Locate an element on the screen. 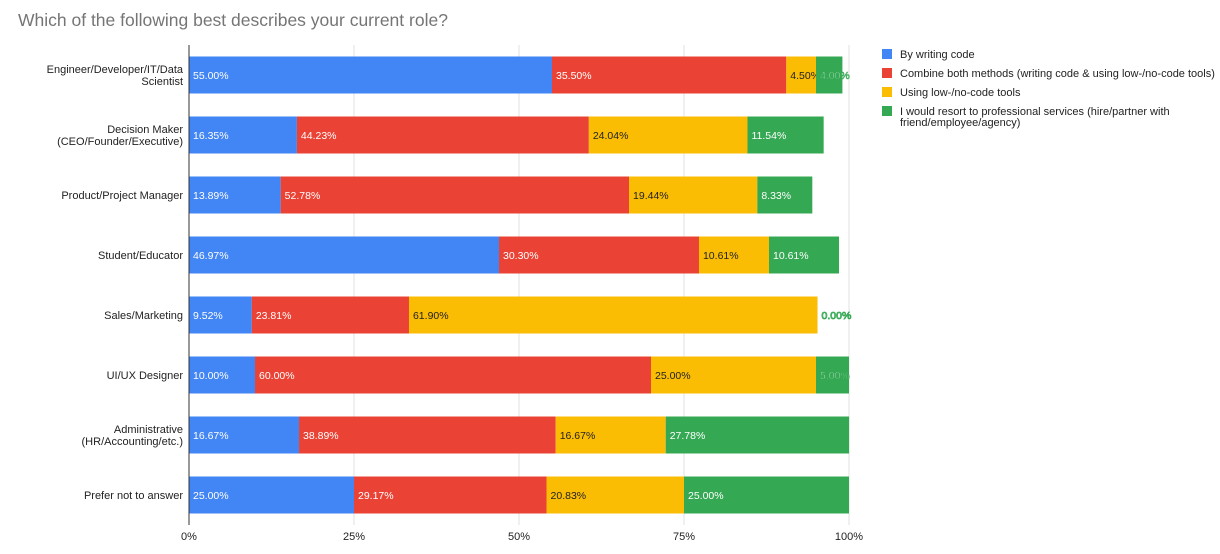 This screenshot has width=1220, height=554. legend-label: Using low-/no-code tools is located at coordinates (960, 93).